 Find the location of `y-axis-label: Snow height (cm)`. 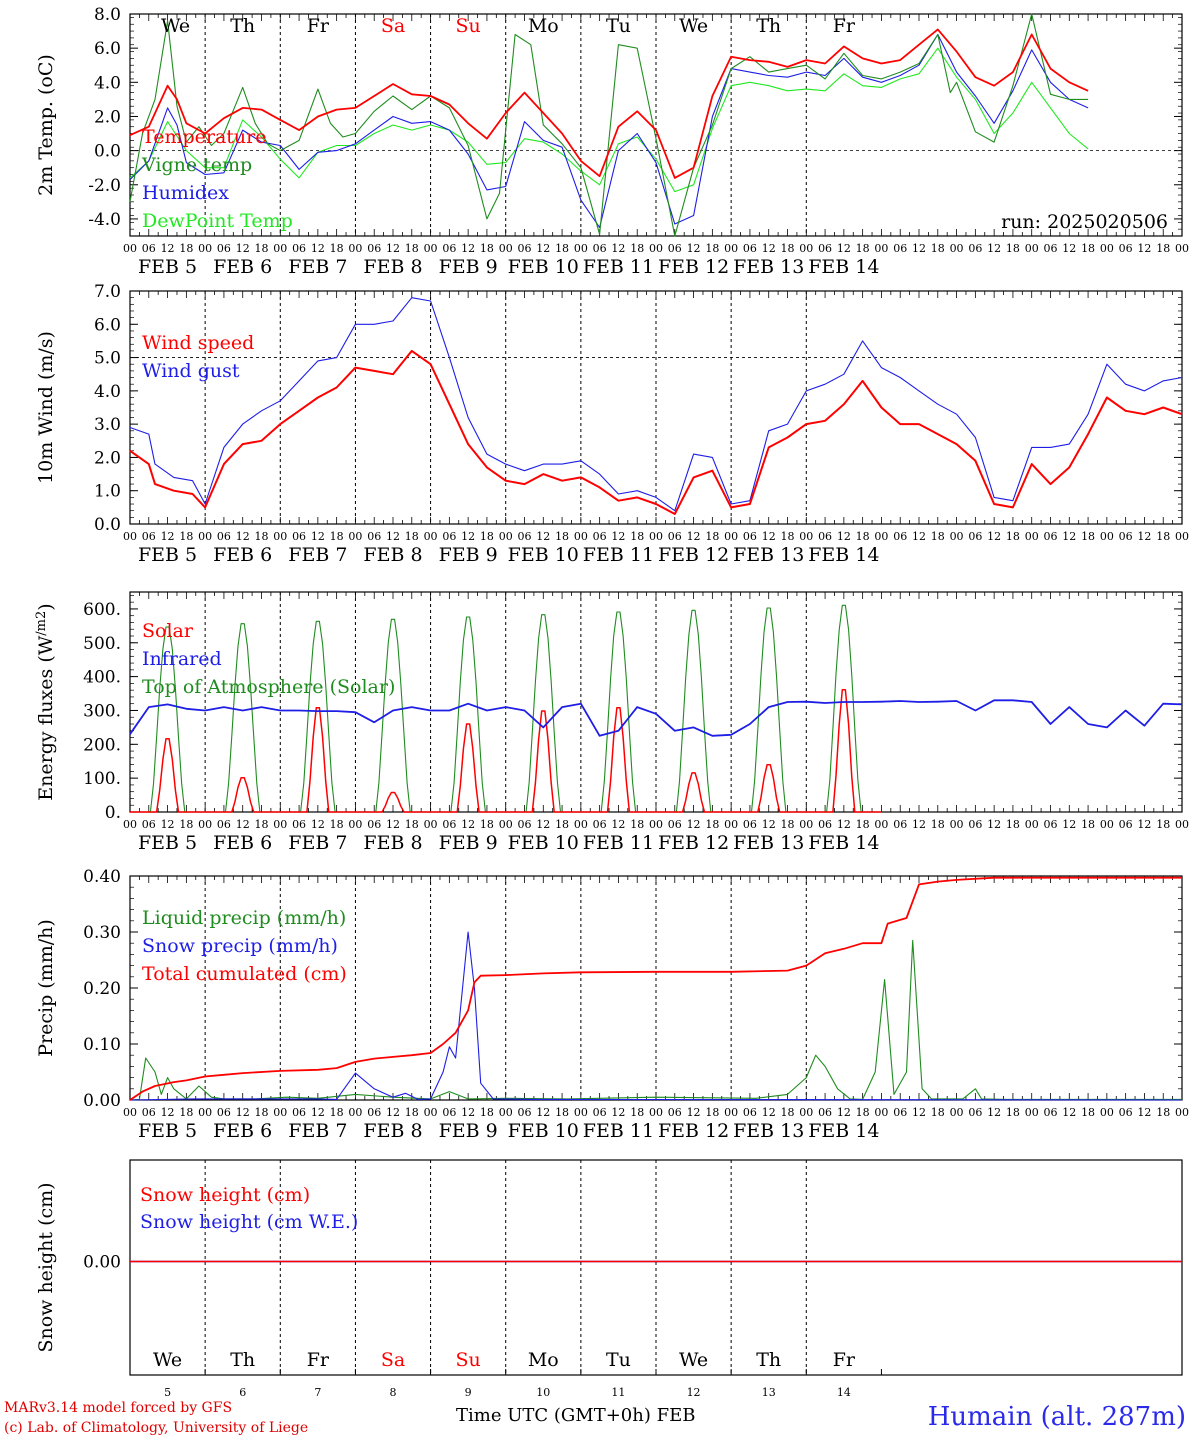

y-axis-label: Snow height (cm) is located at coordinates (46, 1267).